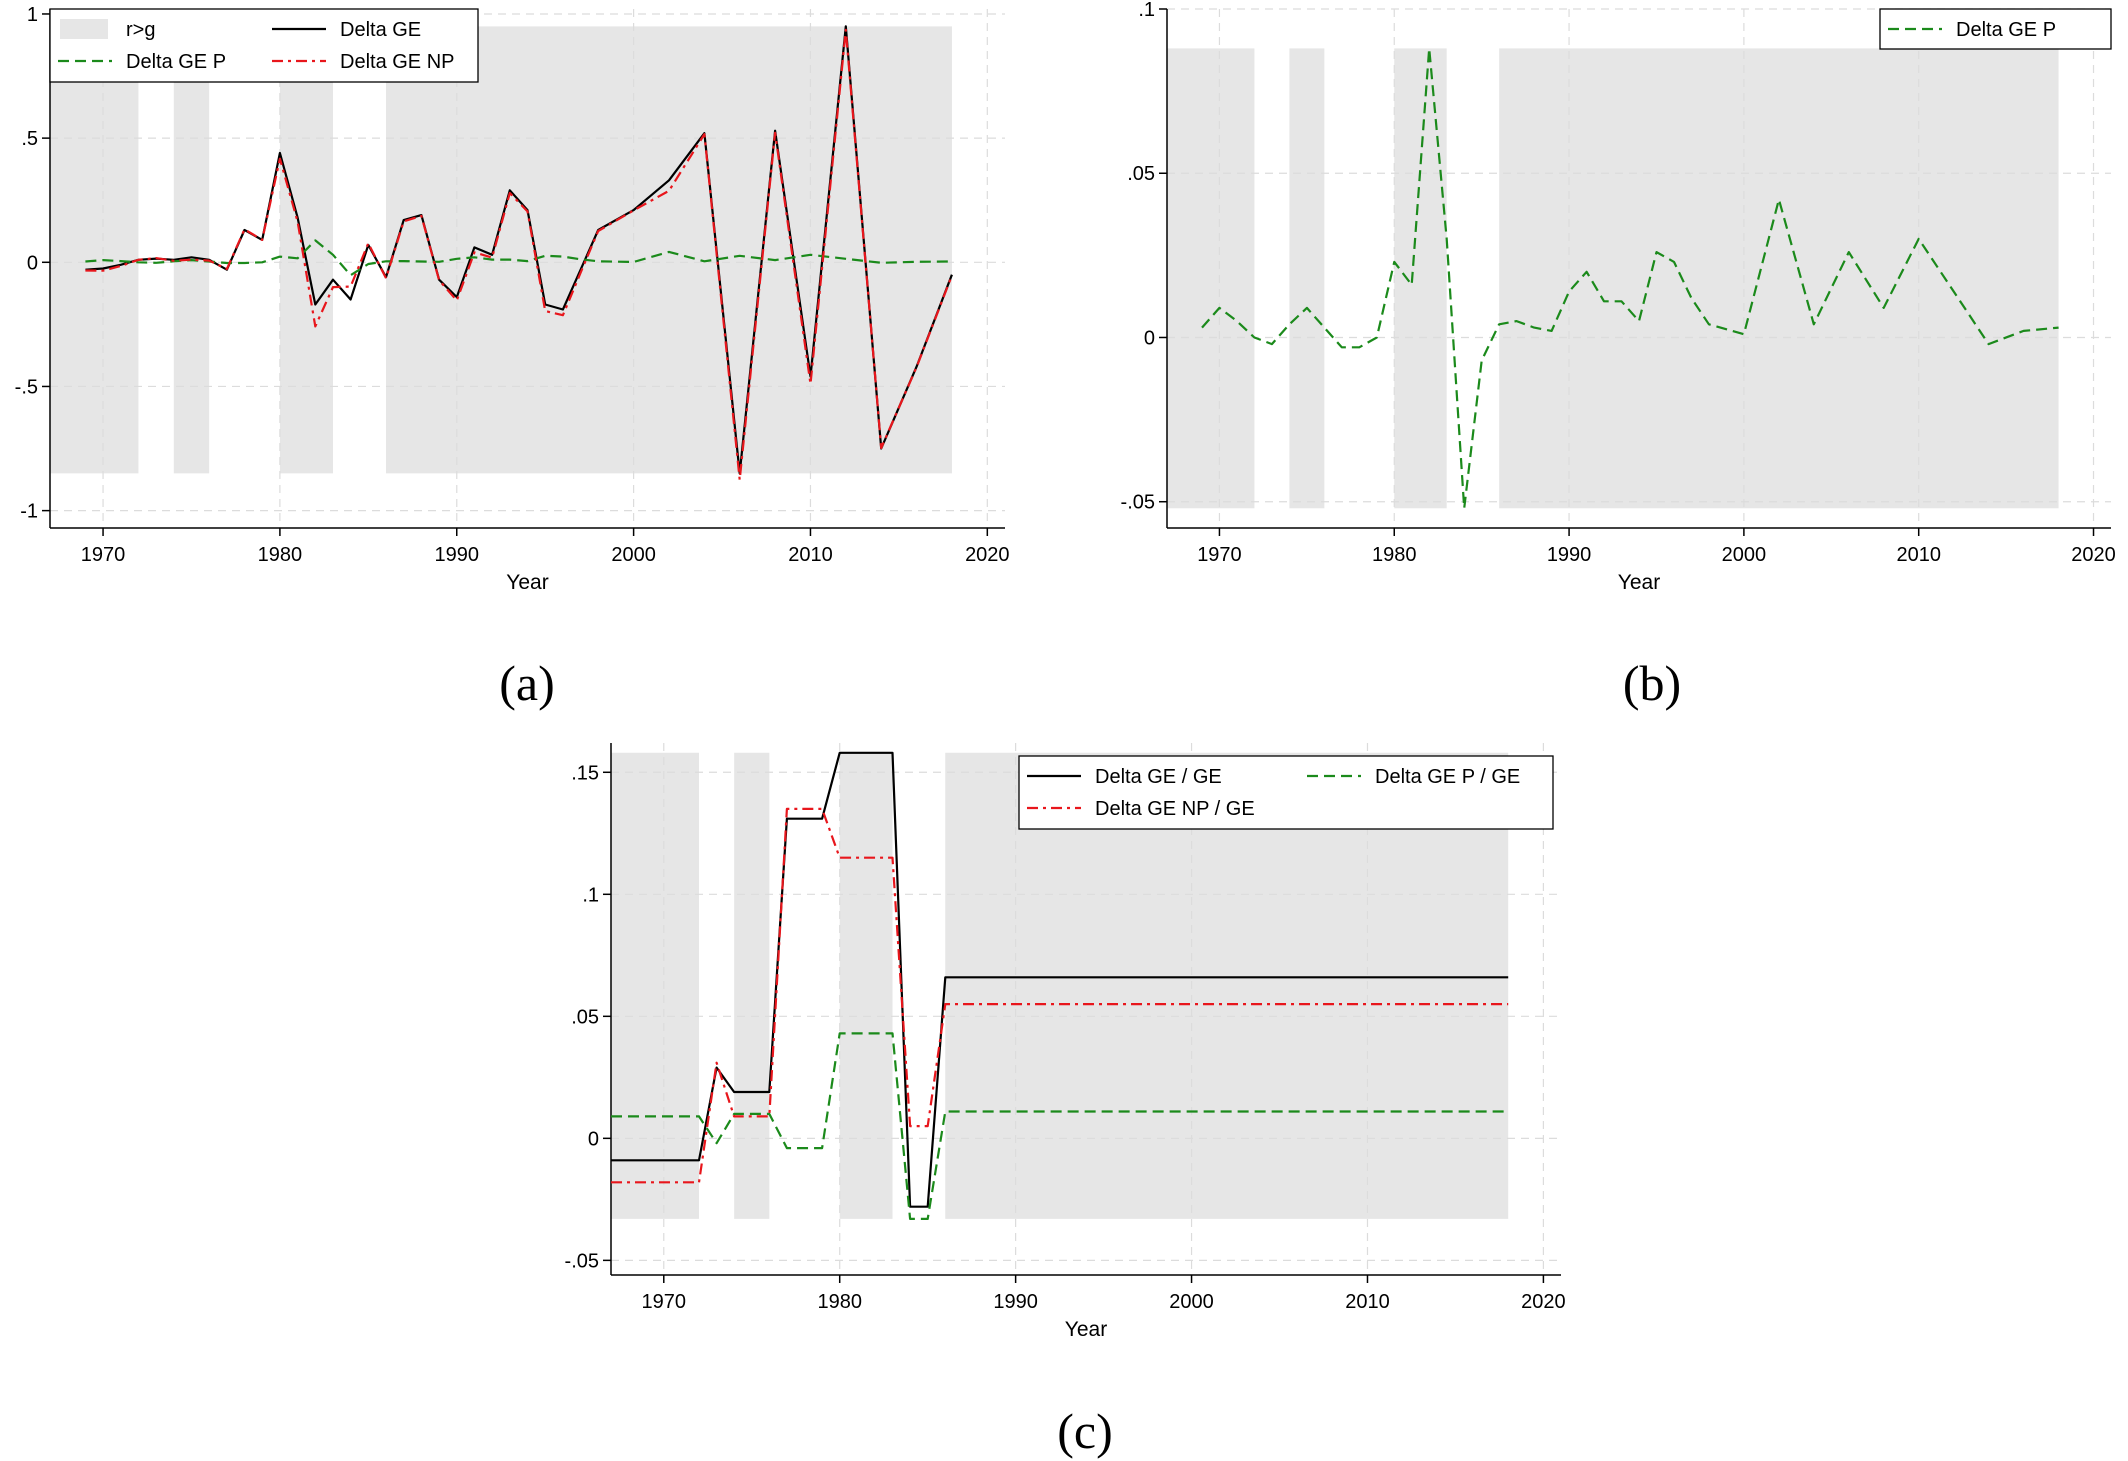  Describe the element at coordinates (397, 62) in the screenshot. I see `legend-label: Delta GE NP` at that location.